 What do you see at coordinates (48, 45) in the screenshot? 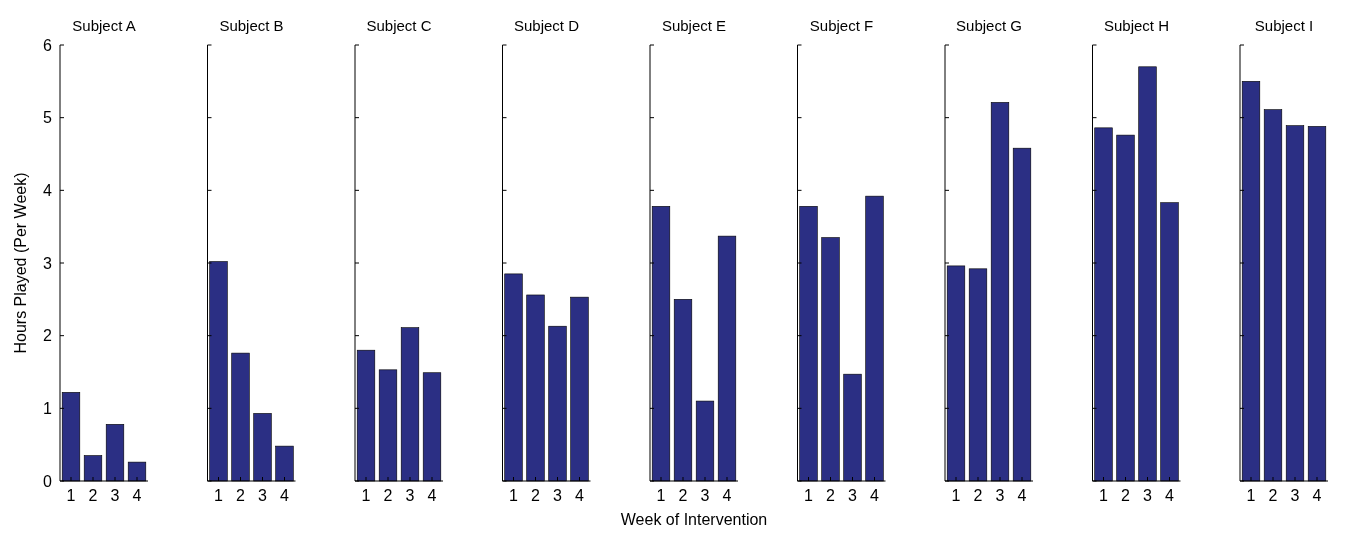
I see `y-tick-label: 6` at bounding box center [48, 45].